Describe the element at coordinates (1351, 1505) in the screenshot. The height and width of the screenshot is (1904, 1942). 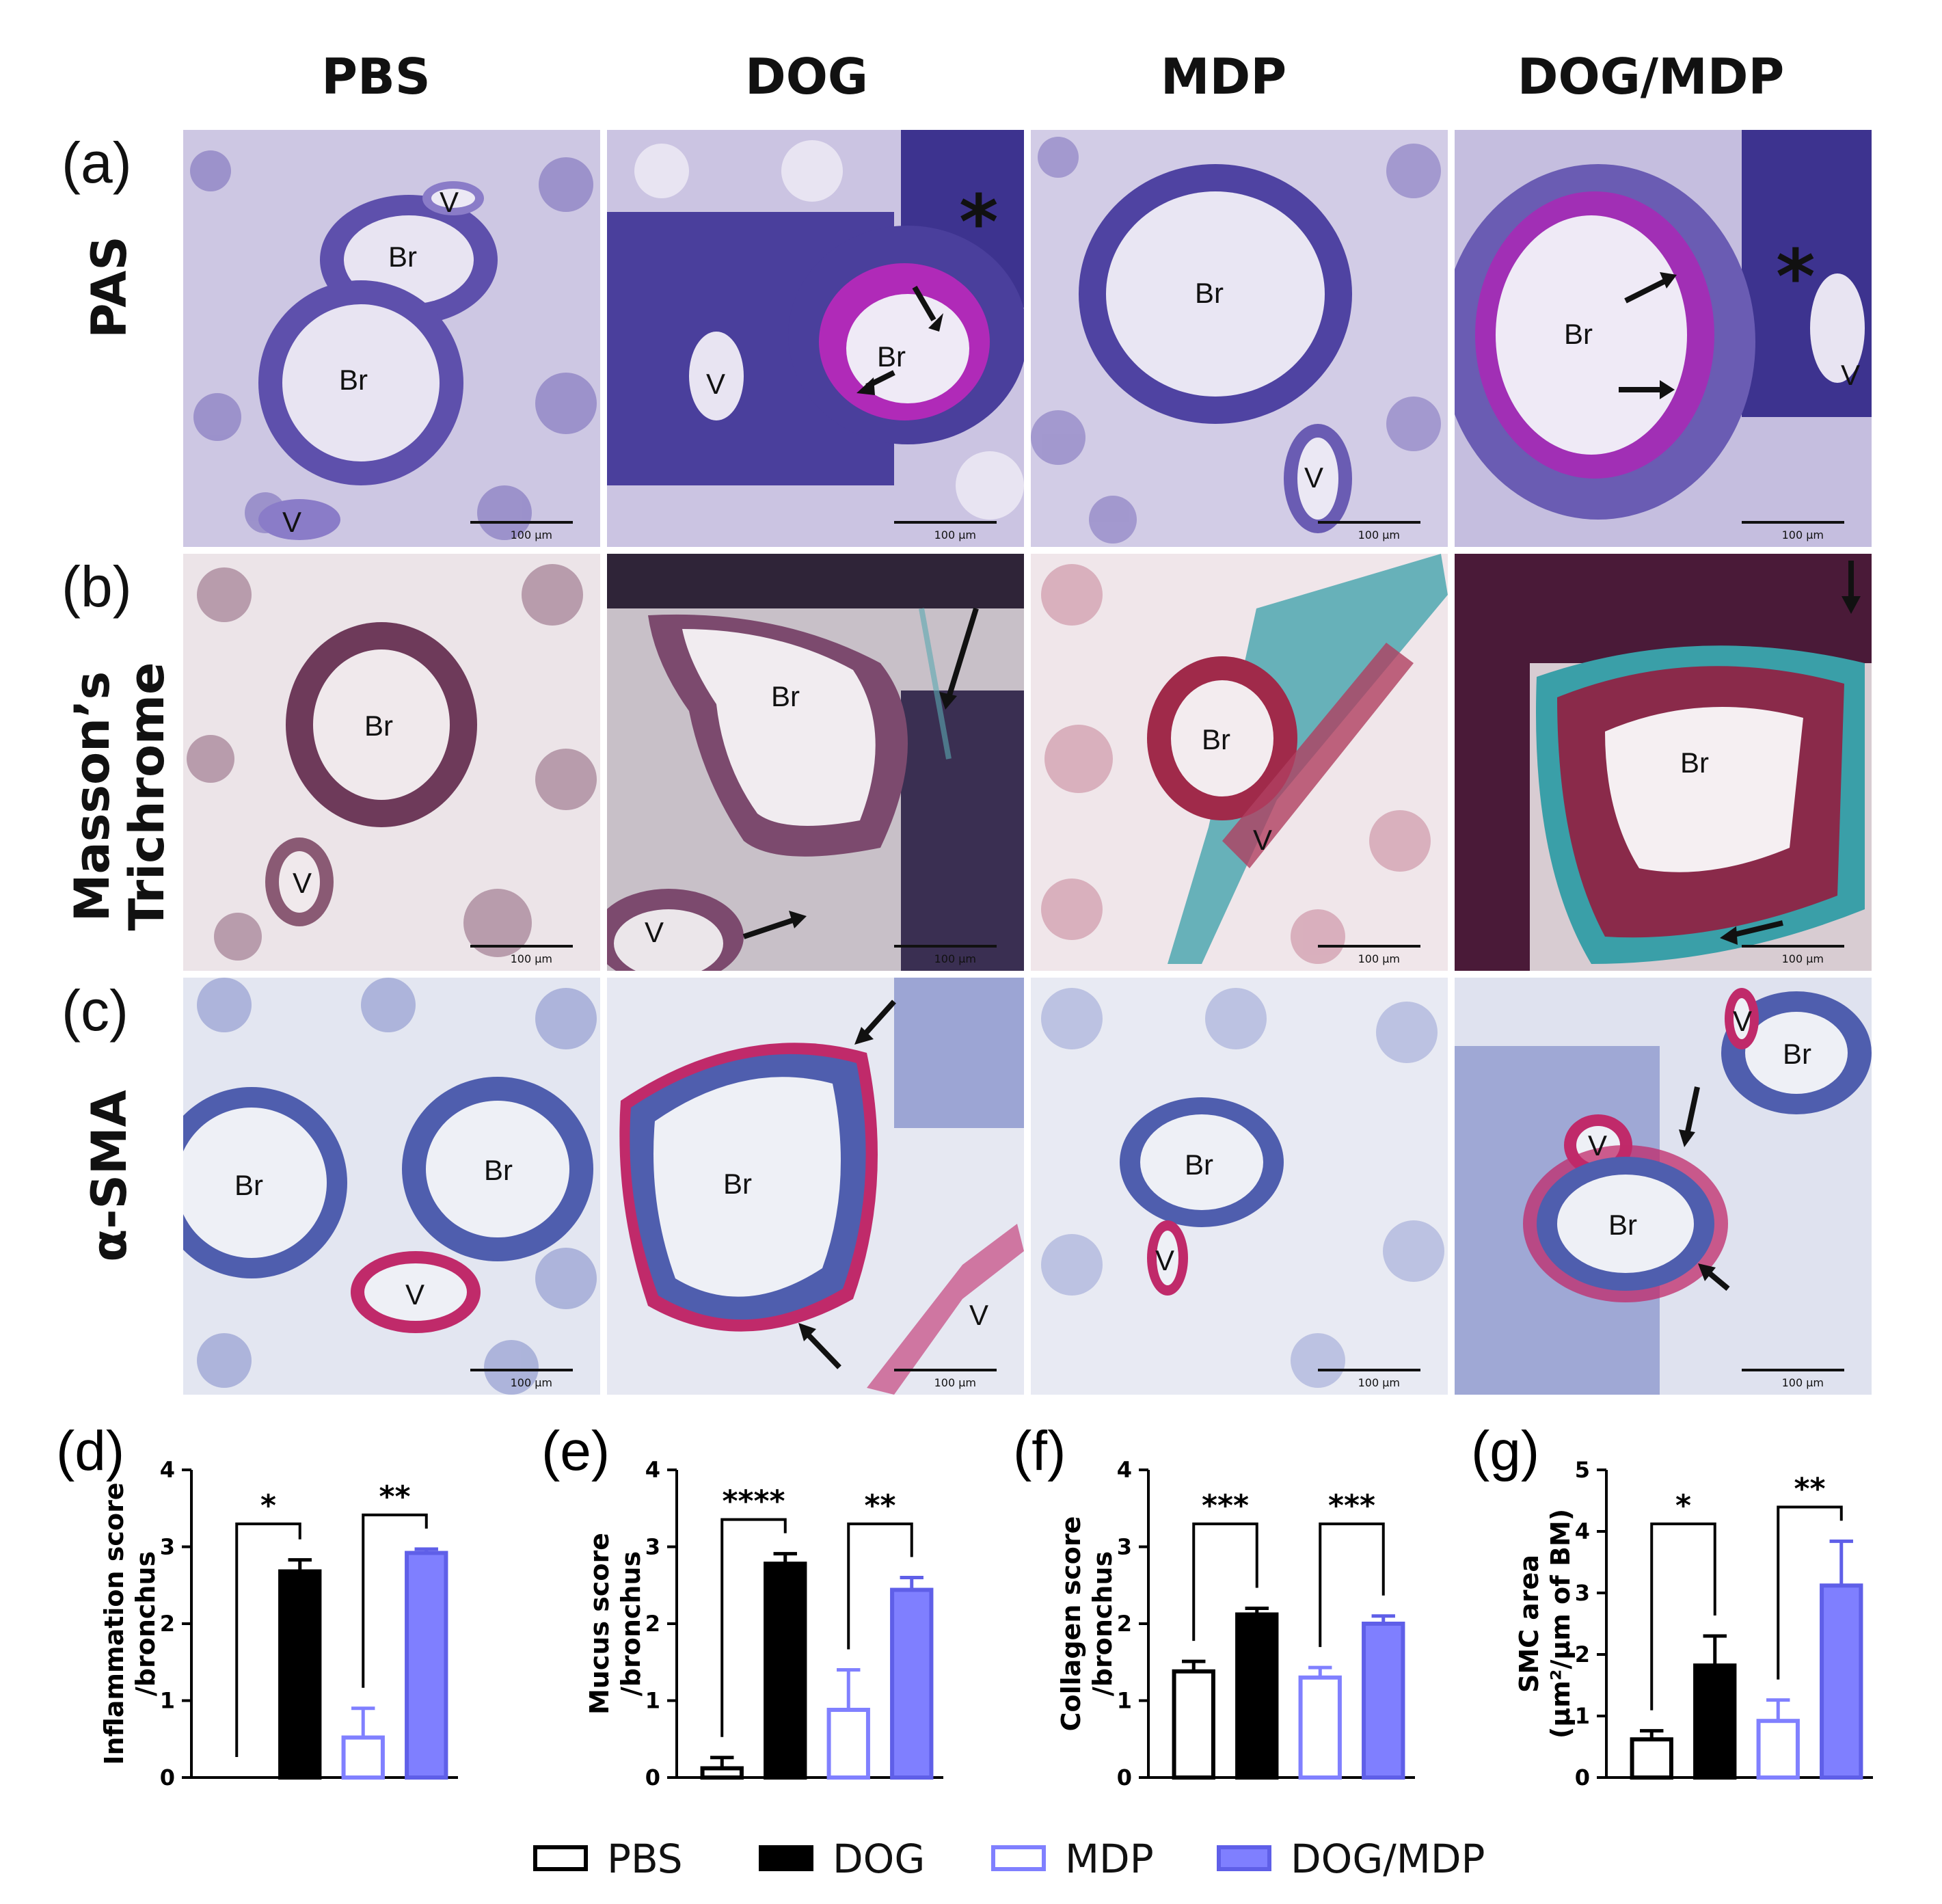
I see `significance-label: ***` at that location.